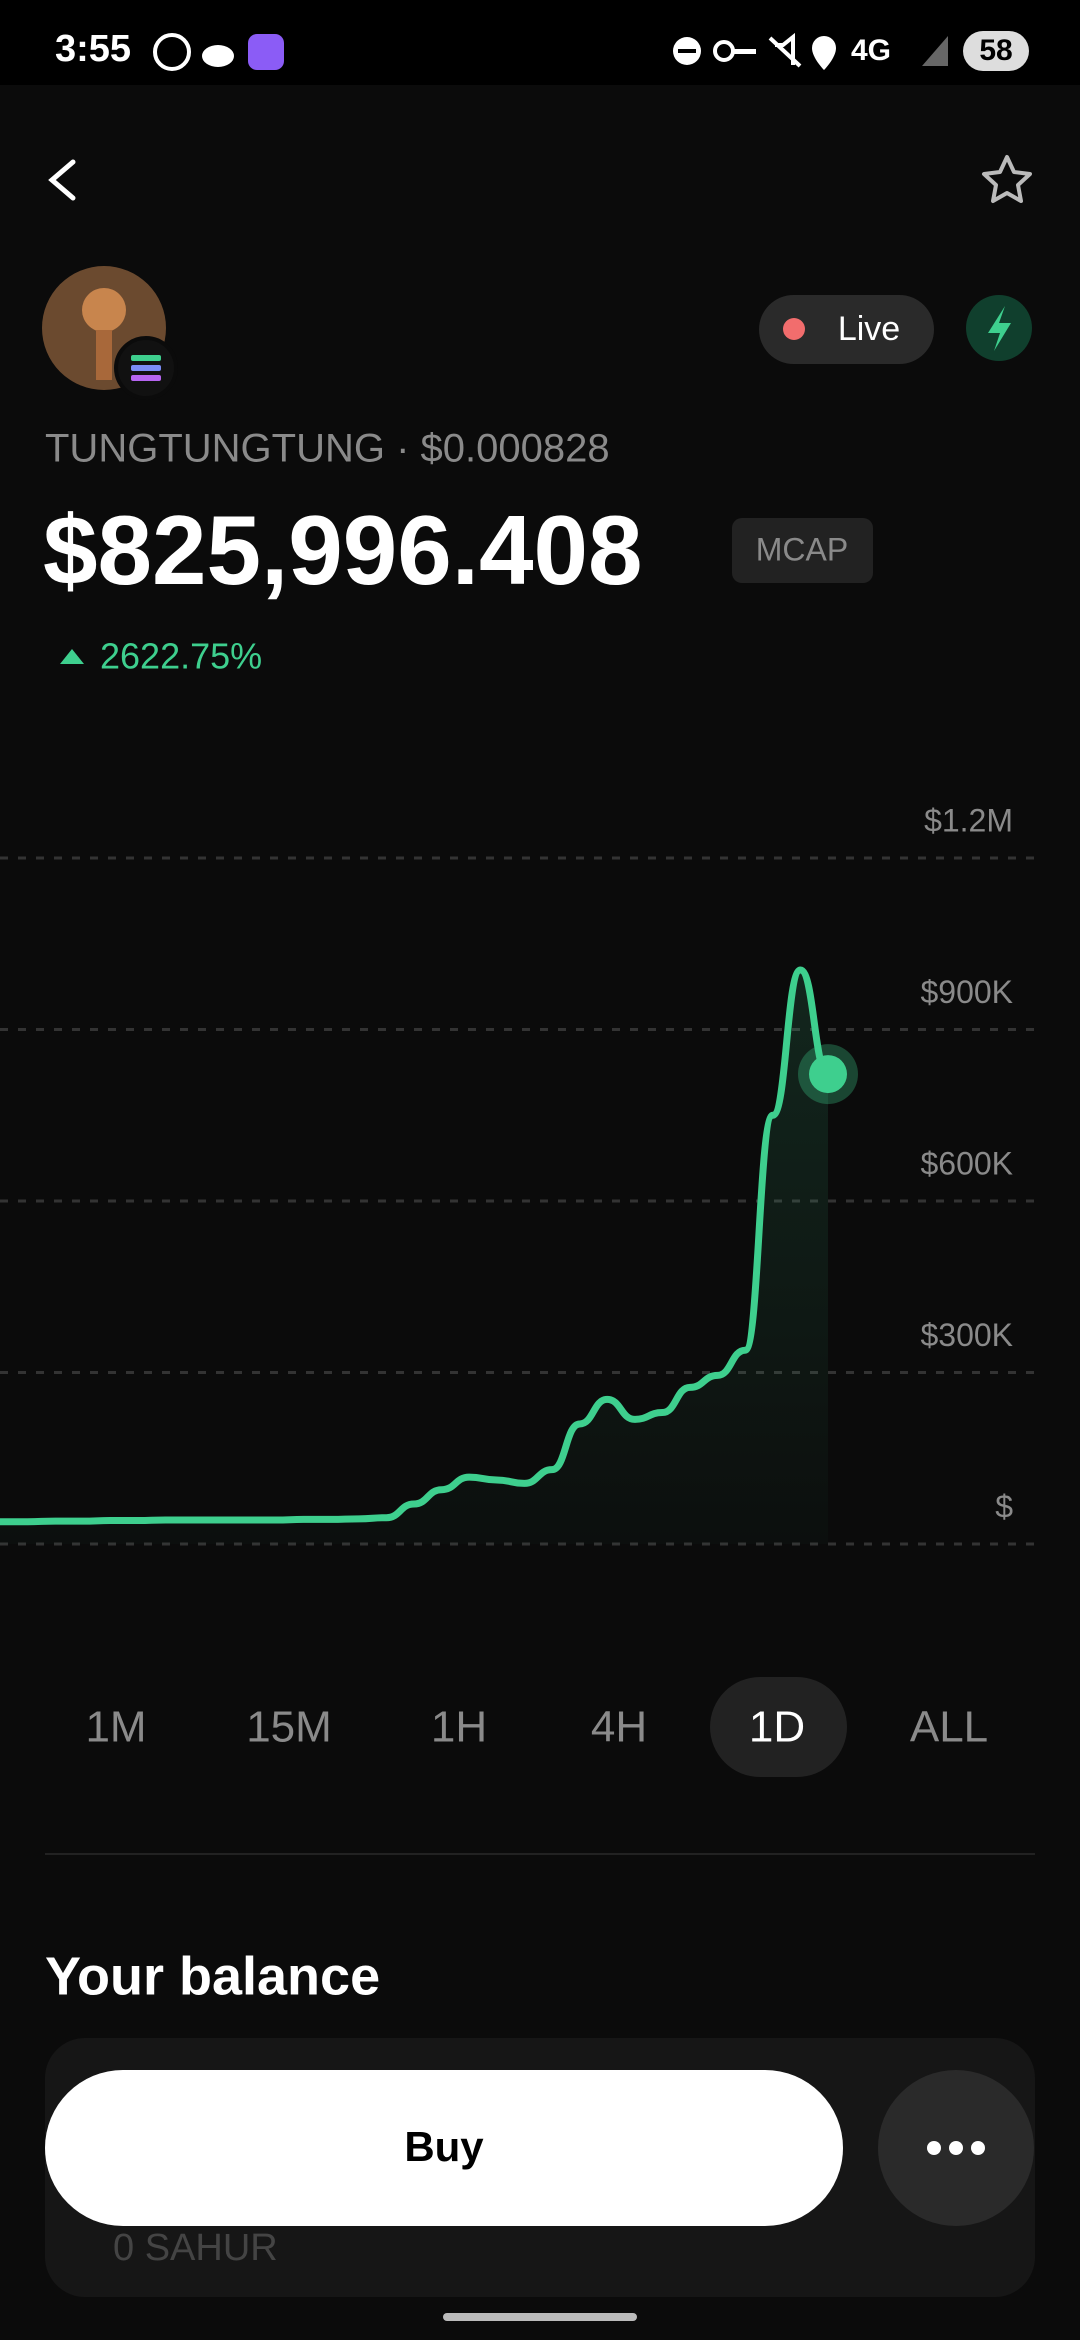 The height and width of the screenshot is (2340, 1080). Describe the element at coordinates (949, 1727) in the screenshot. I see `range-tab: ALL` at that location.